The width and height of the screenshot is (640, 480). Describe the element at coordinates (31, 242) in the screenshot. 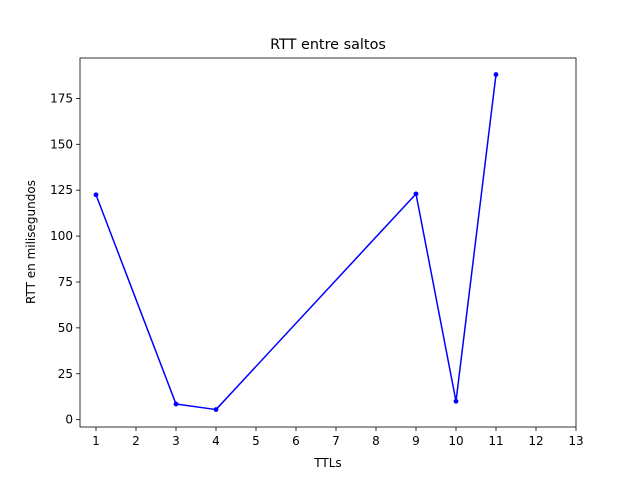

I see `y-axis-label: RTT en milisegundos` at that location.